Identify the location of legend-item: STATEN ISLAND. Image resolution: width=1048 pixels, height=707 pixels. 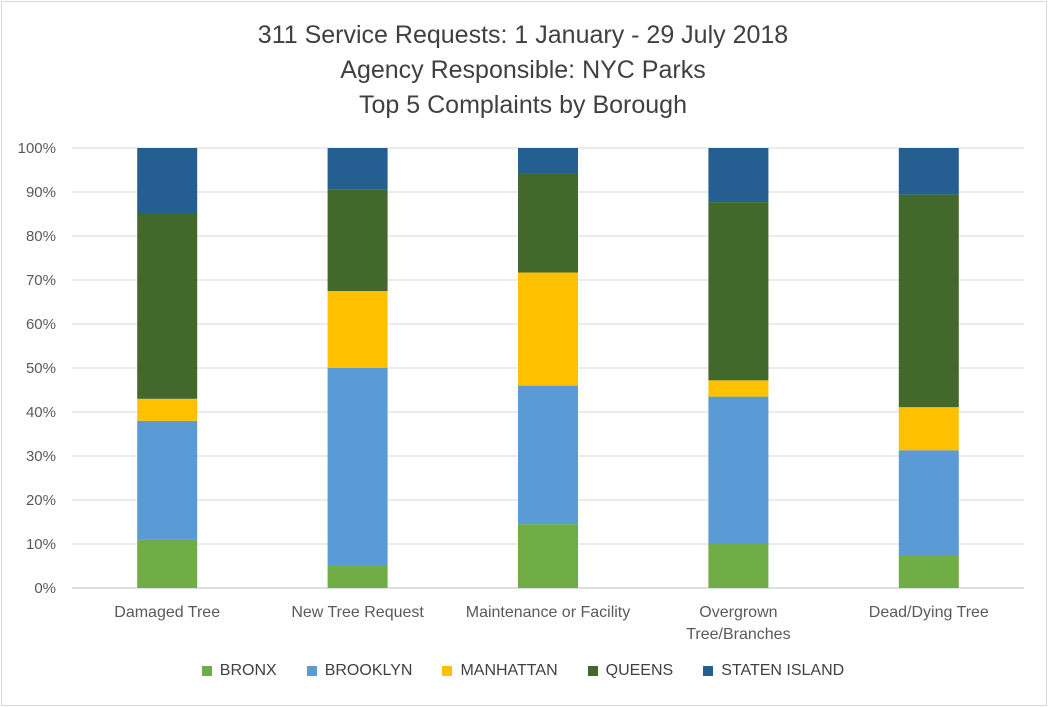
(773, 671).